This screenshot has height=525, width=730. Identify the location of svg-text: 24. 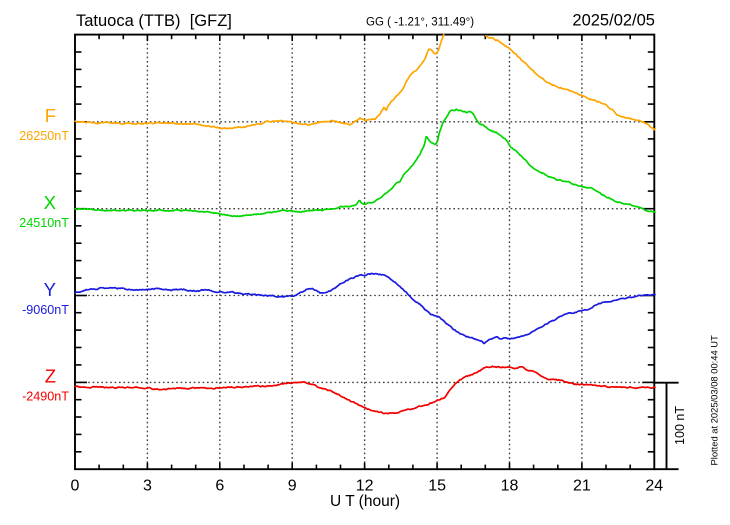
(654, 486).